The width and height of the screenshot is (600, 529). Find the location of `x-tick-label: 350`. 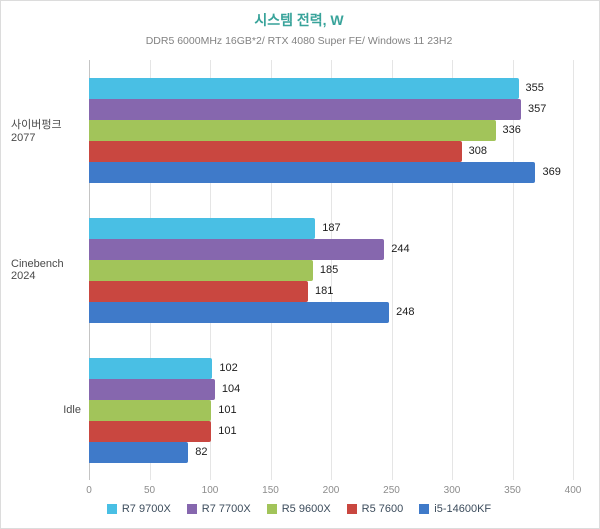

x-tick-label: 350 is located at coordinates (512, 490).